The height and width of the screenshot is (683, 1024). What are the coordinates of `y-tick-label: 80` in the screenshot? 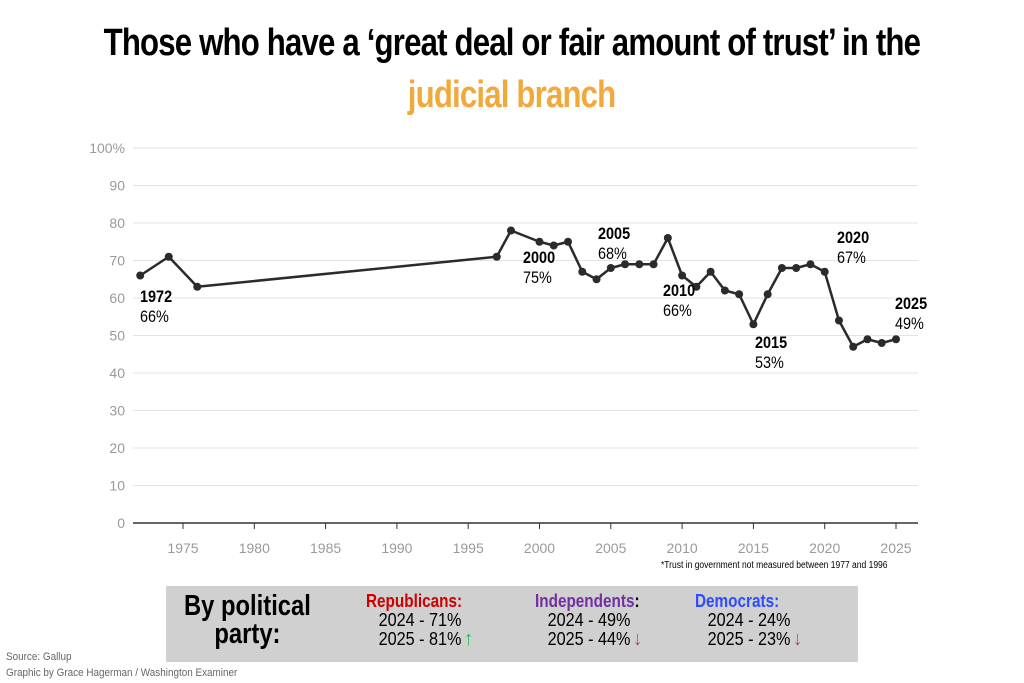 It's located at (117, 223).